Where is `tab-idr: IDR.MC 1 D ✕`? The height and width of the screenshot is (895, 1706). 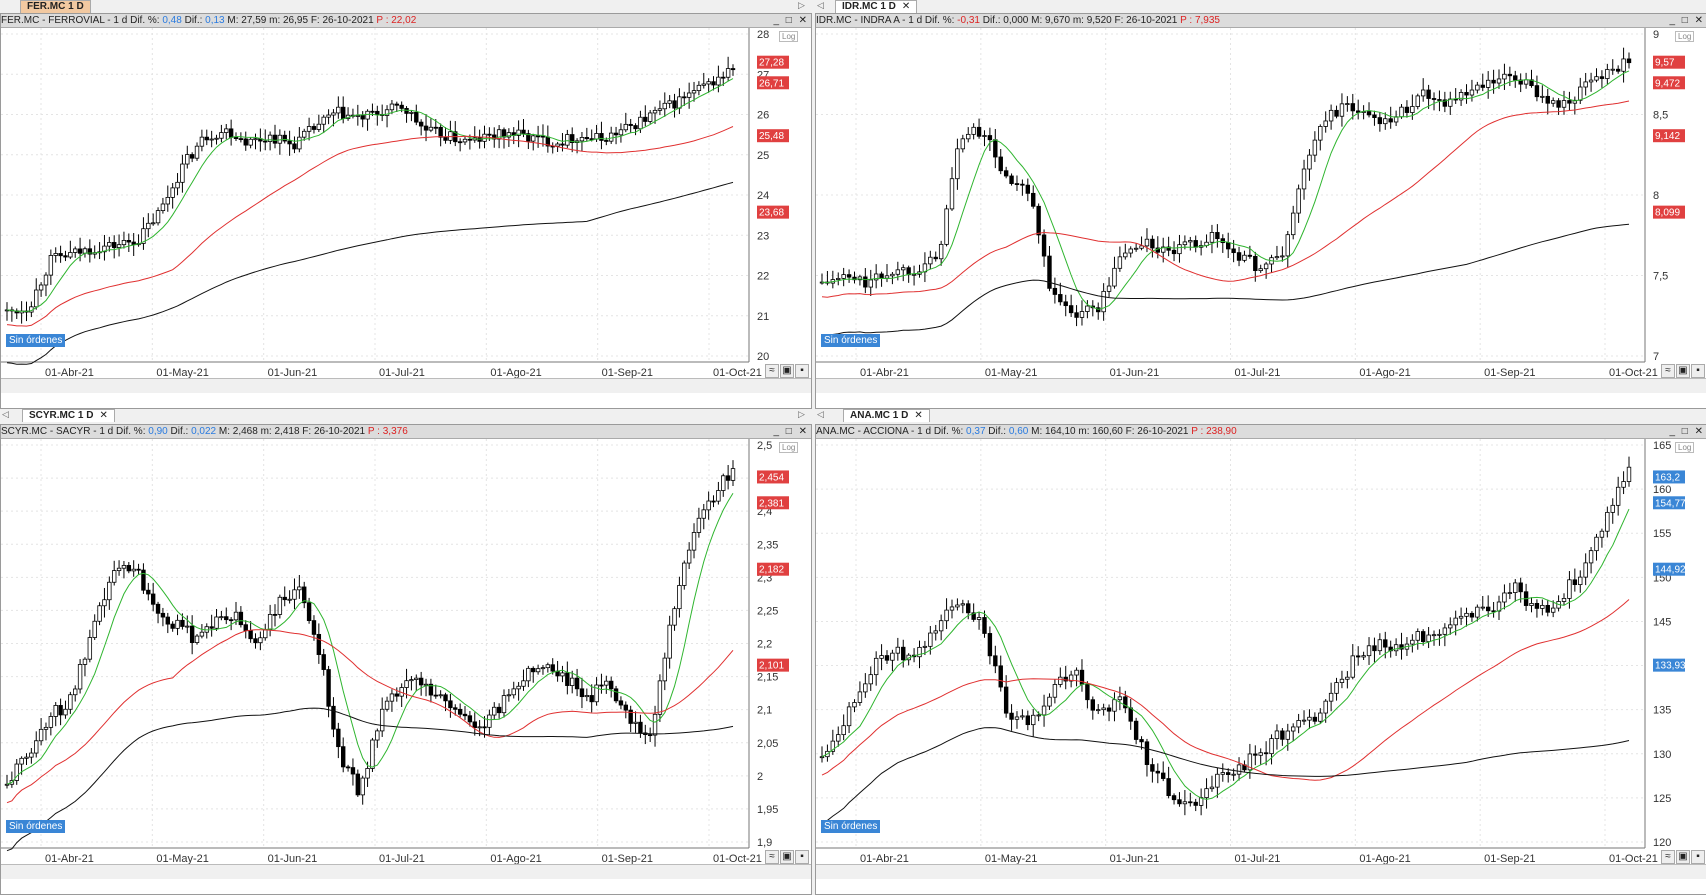
tab-idr: IDR.MC 1 D ✕ is located at coordinates (876, 6).